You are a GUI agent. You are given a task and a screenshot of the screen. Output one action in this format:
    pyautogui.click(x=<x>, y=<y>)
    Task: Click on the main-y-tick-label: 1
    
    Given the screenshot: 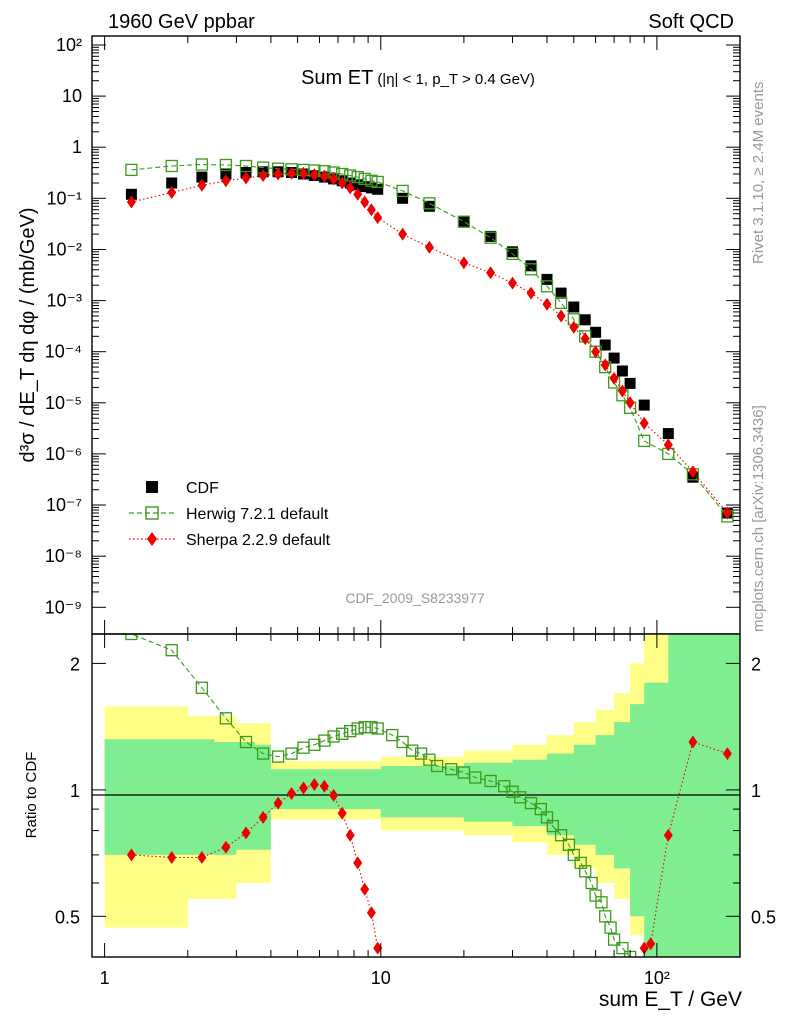 What is the action you would take?
    pyautogui.click(x=77, y=147)
    